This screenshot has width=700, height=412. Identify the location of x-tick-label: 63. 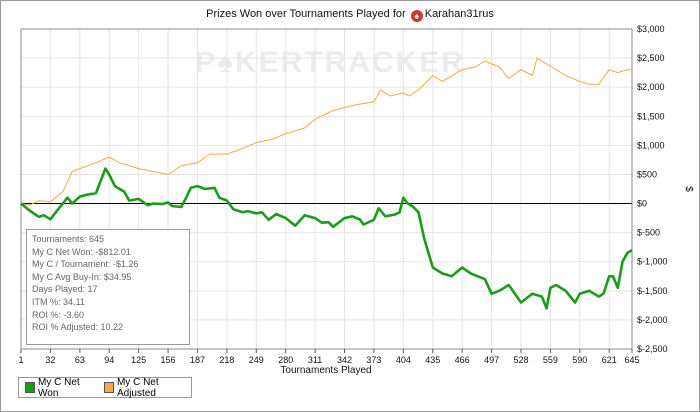
(80, 360).